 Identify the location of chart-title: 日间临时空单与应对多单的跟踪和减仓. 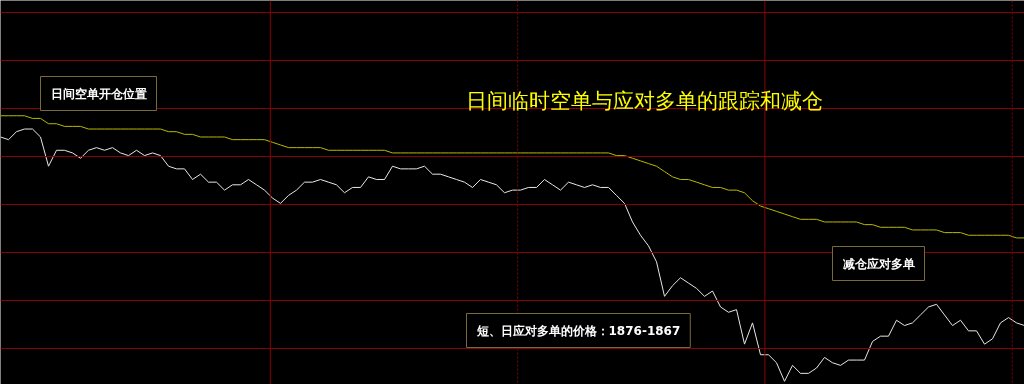
(645, 100).